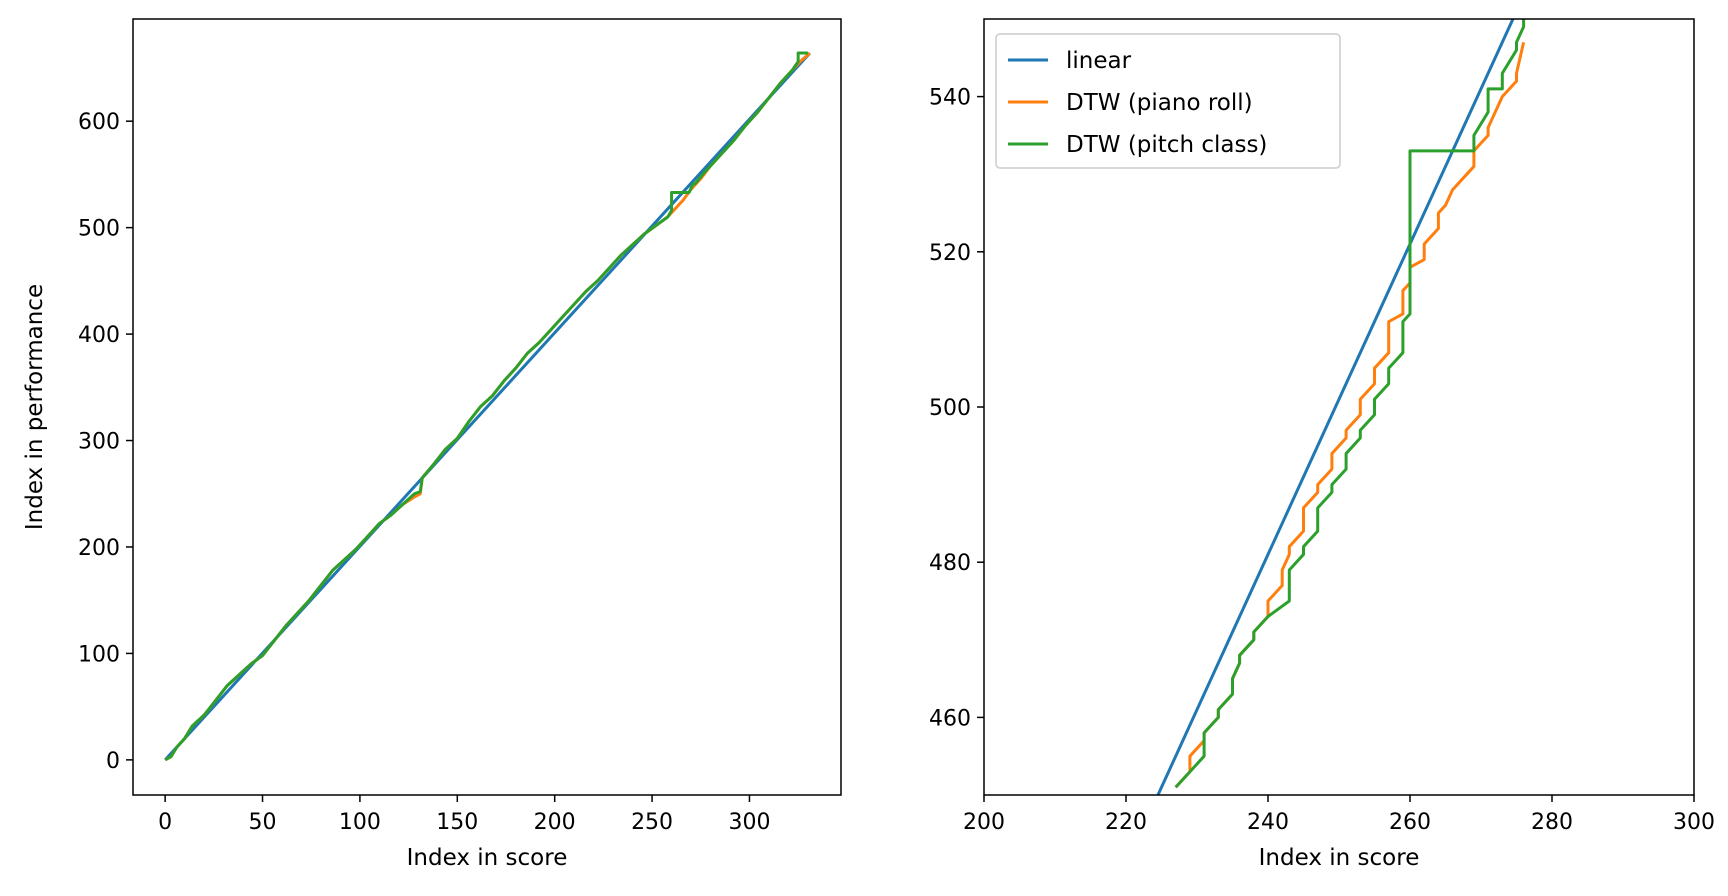  Describe the element at coordinates (99, 442) in the screenshot. I see `y-tick-label: 300` at that location.